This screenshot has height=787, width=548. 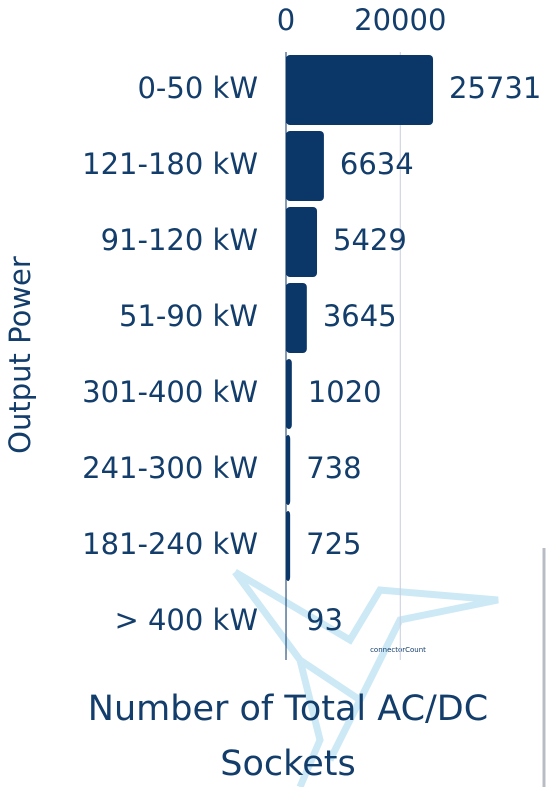 I want to click on x-tick-label: 20000, so click(x=400, y=20).